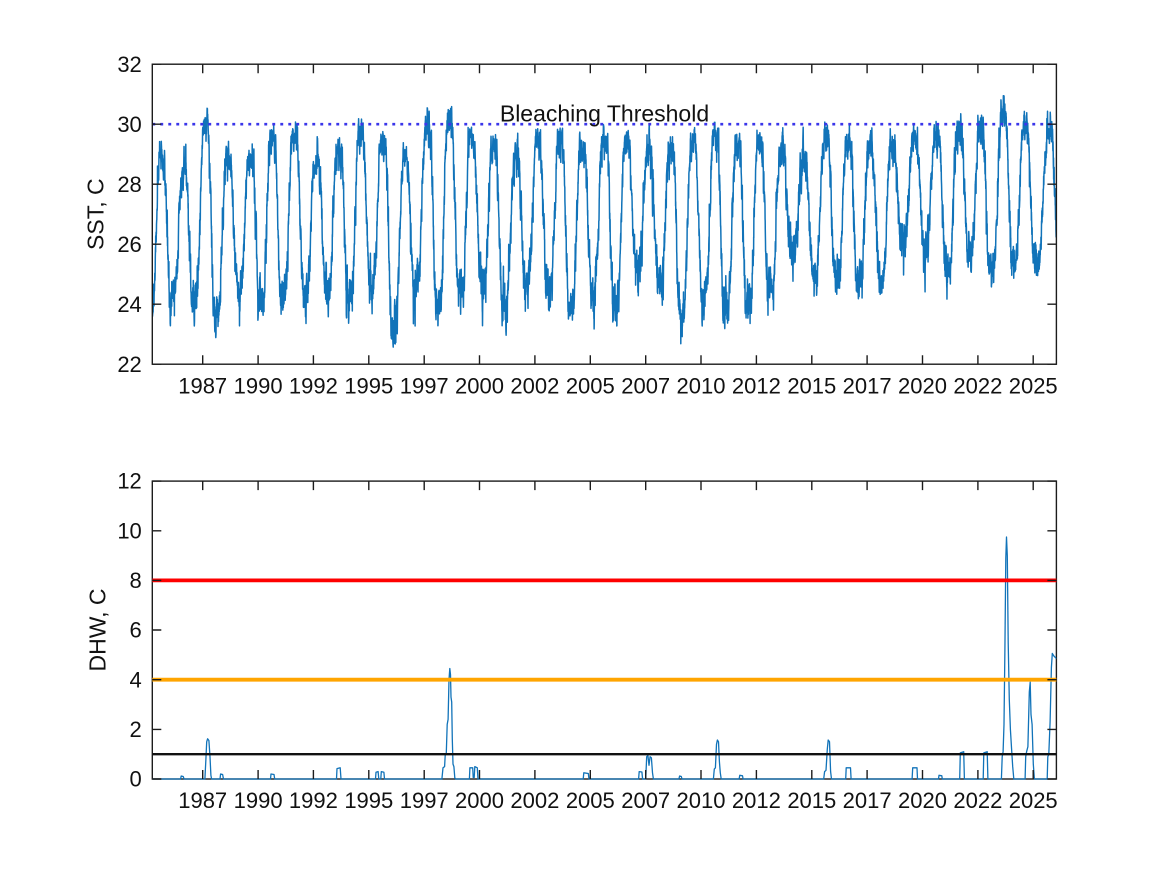 The width and height of the screenshot is (1167, 875). Describe the element at coordinates (129, 124) in the screenshot. I see `svg-text: 30` at that location.